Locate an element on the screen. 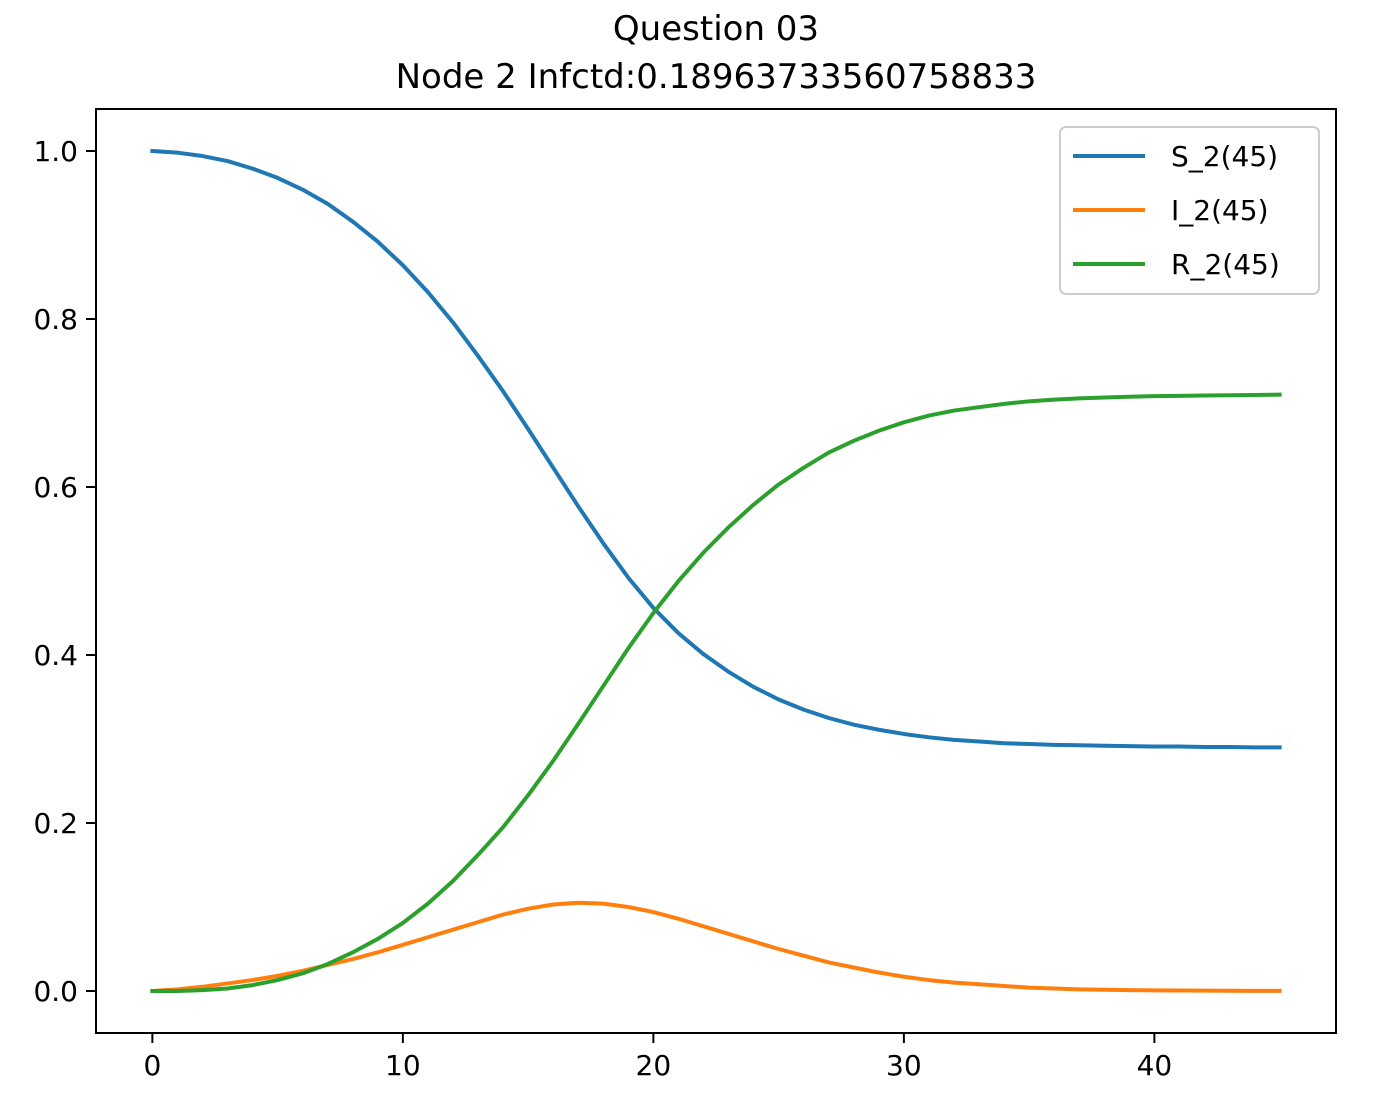 Image resolution: width=1381 pixels, height=1115 pixels. x-tick-label: 20 is located at coordinates (654, 1065).